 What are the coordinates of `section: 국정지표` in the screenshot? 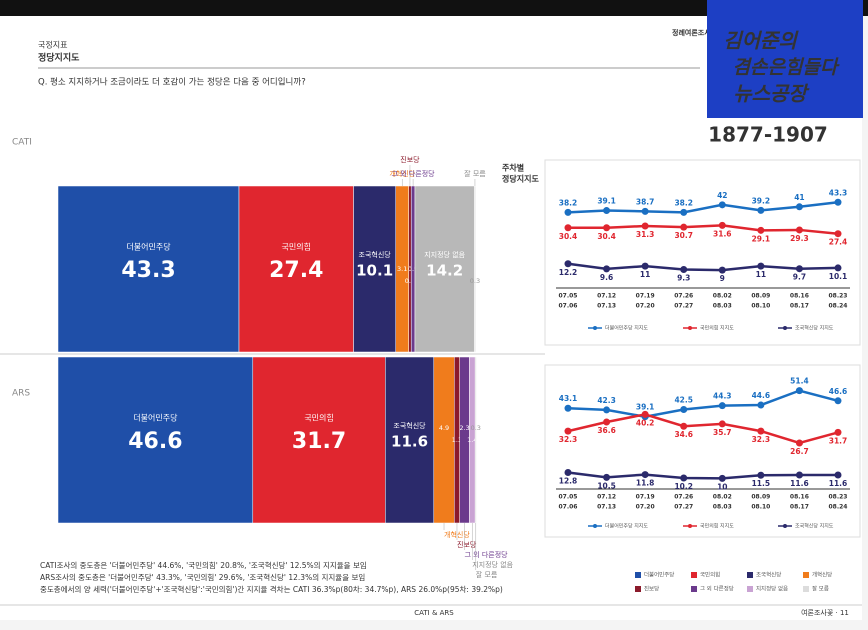 It's located at (52, 45).